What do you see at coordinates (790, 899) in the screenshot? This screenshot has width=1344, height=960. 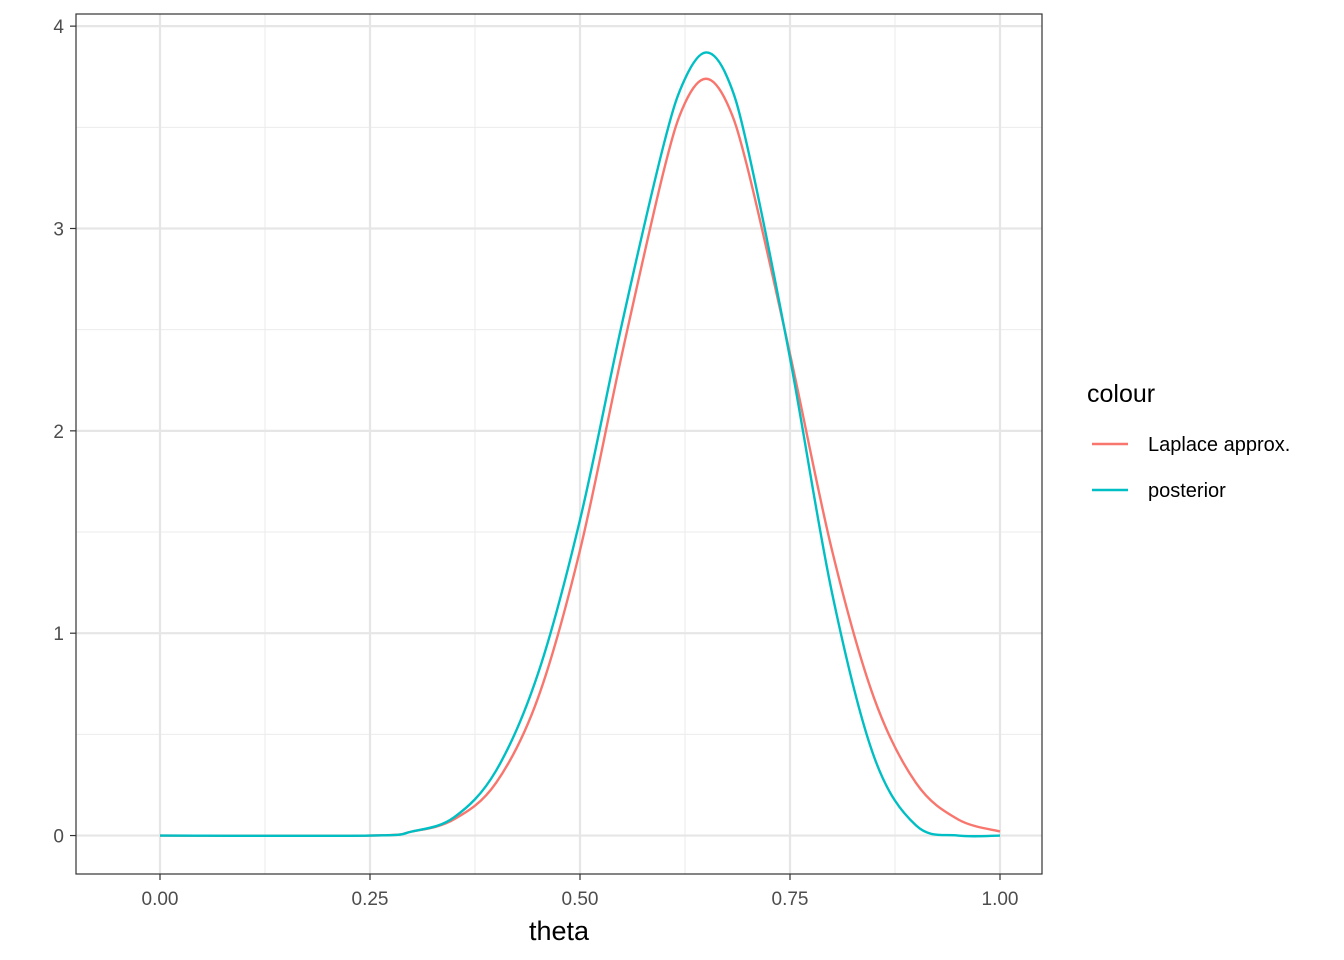 I see `x-tick-label: 0.75` at bounding box center [790, 899].